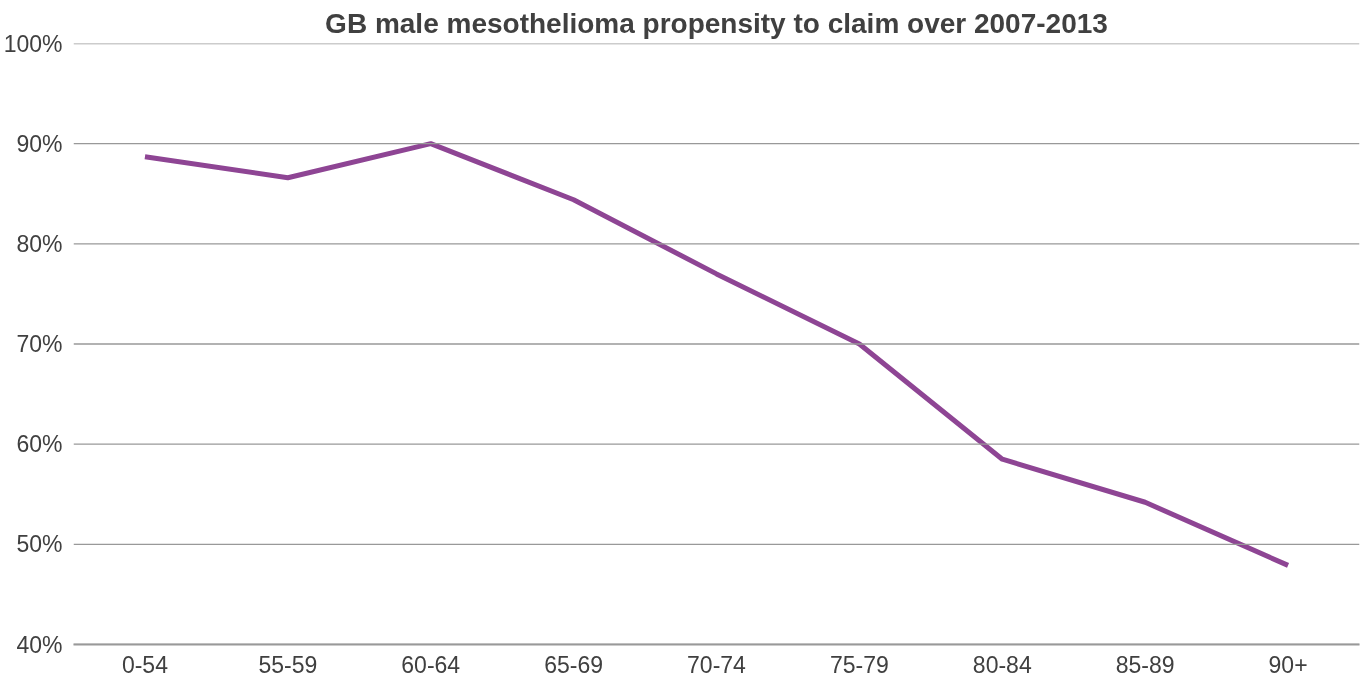  I want to click on x-tick-label: 80-84, so click(1002, 663).